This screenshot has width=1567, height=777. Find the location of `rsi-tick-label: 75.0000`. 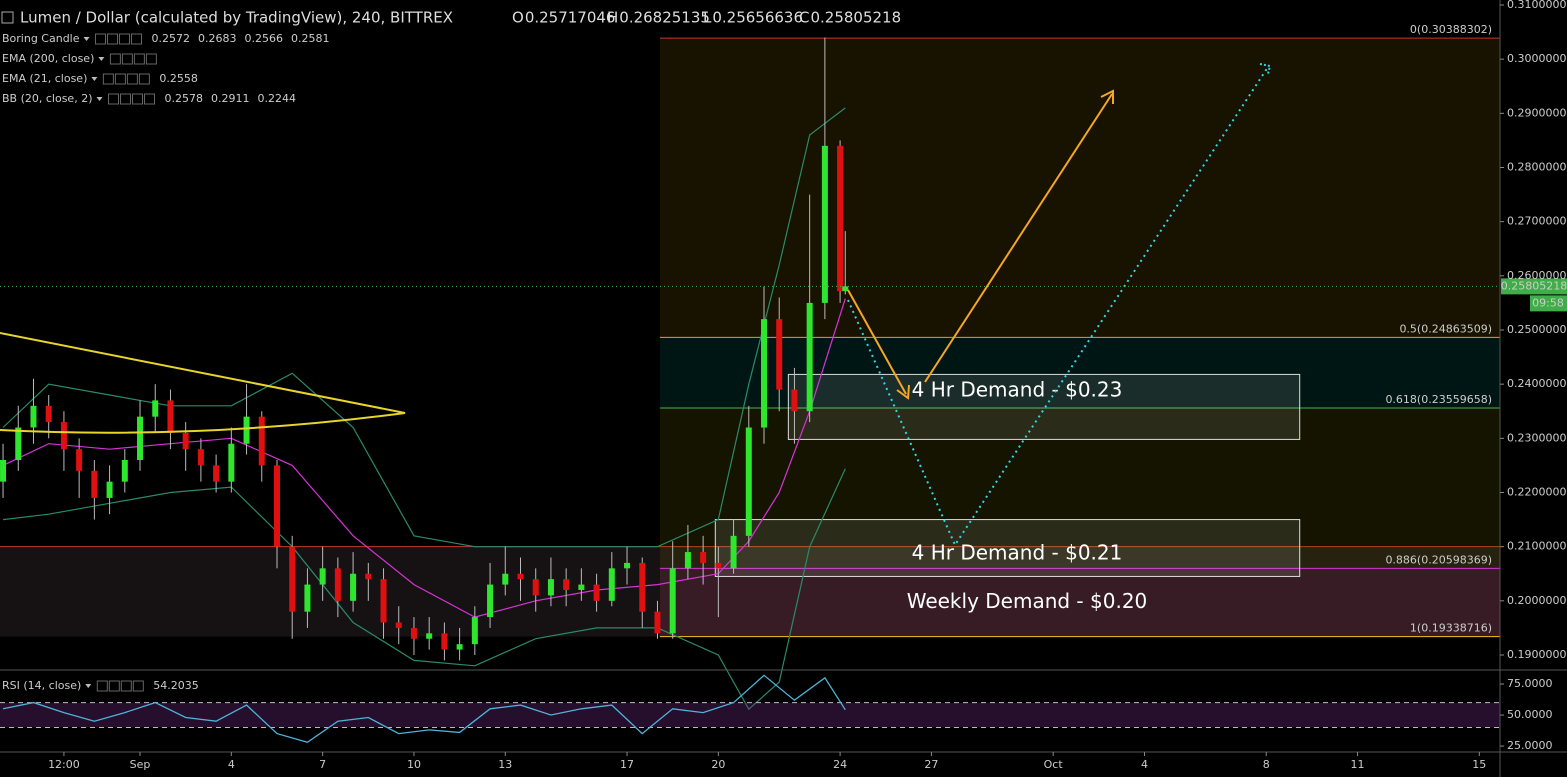

rsi-tick-label: 75.0000 is located at coordinates (1530, 683).